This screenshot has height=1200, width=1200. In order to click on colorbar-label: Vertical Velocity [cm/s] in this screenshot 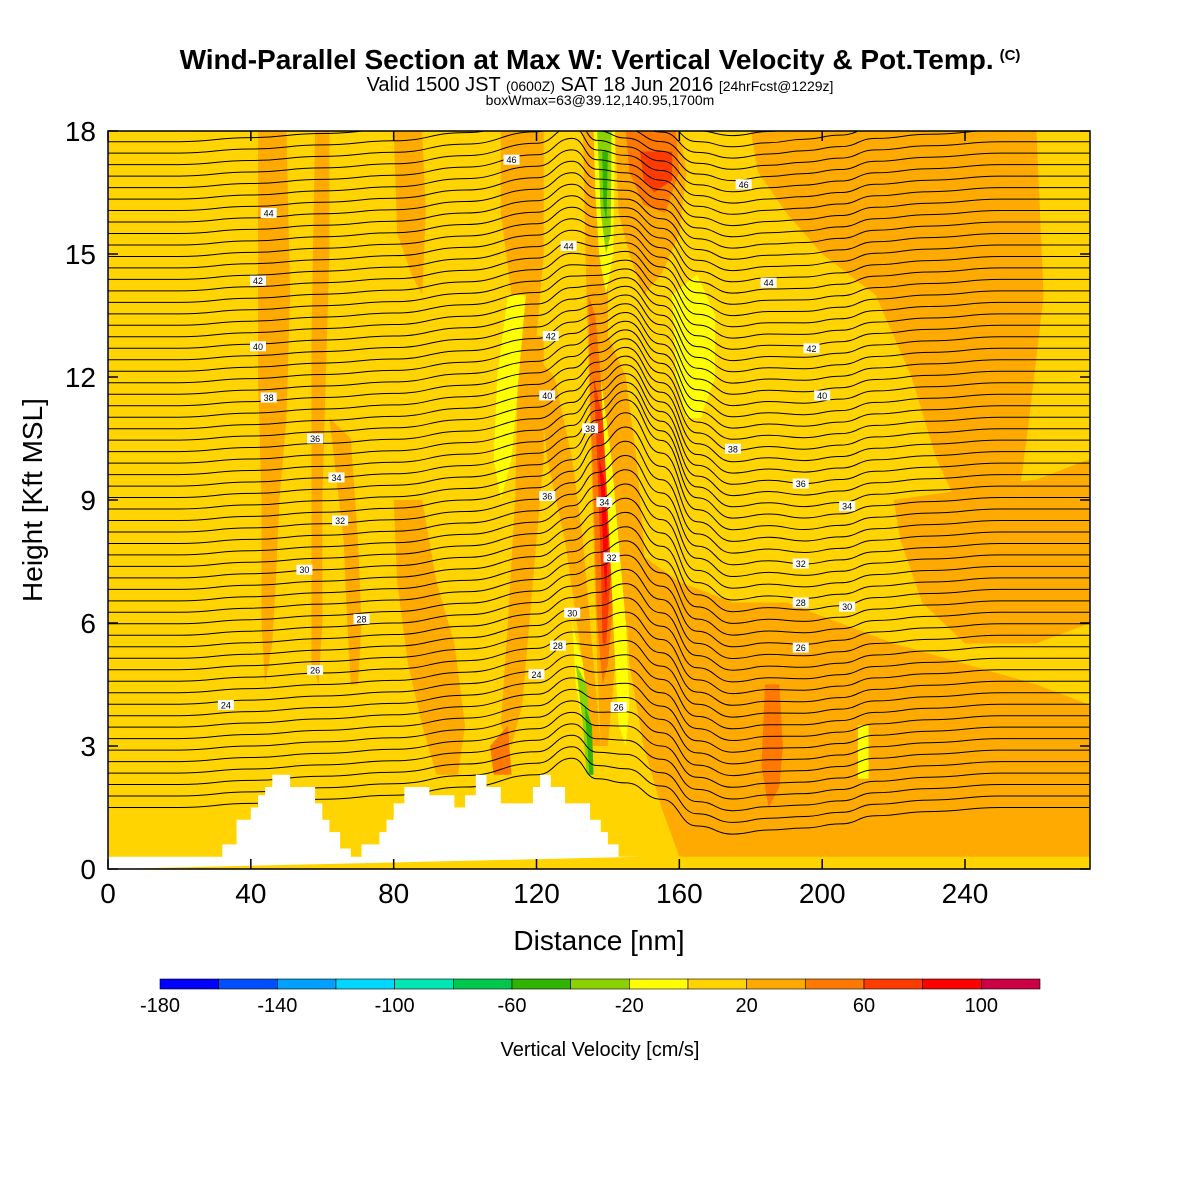, I will do `click(600, 1050)`.